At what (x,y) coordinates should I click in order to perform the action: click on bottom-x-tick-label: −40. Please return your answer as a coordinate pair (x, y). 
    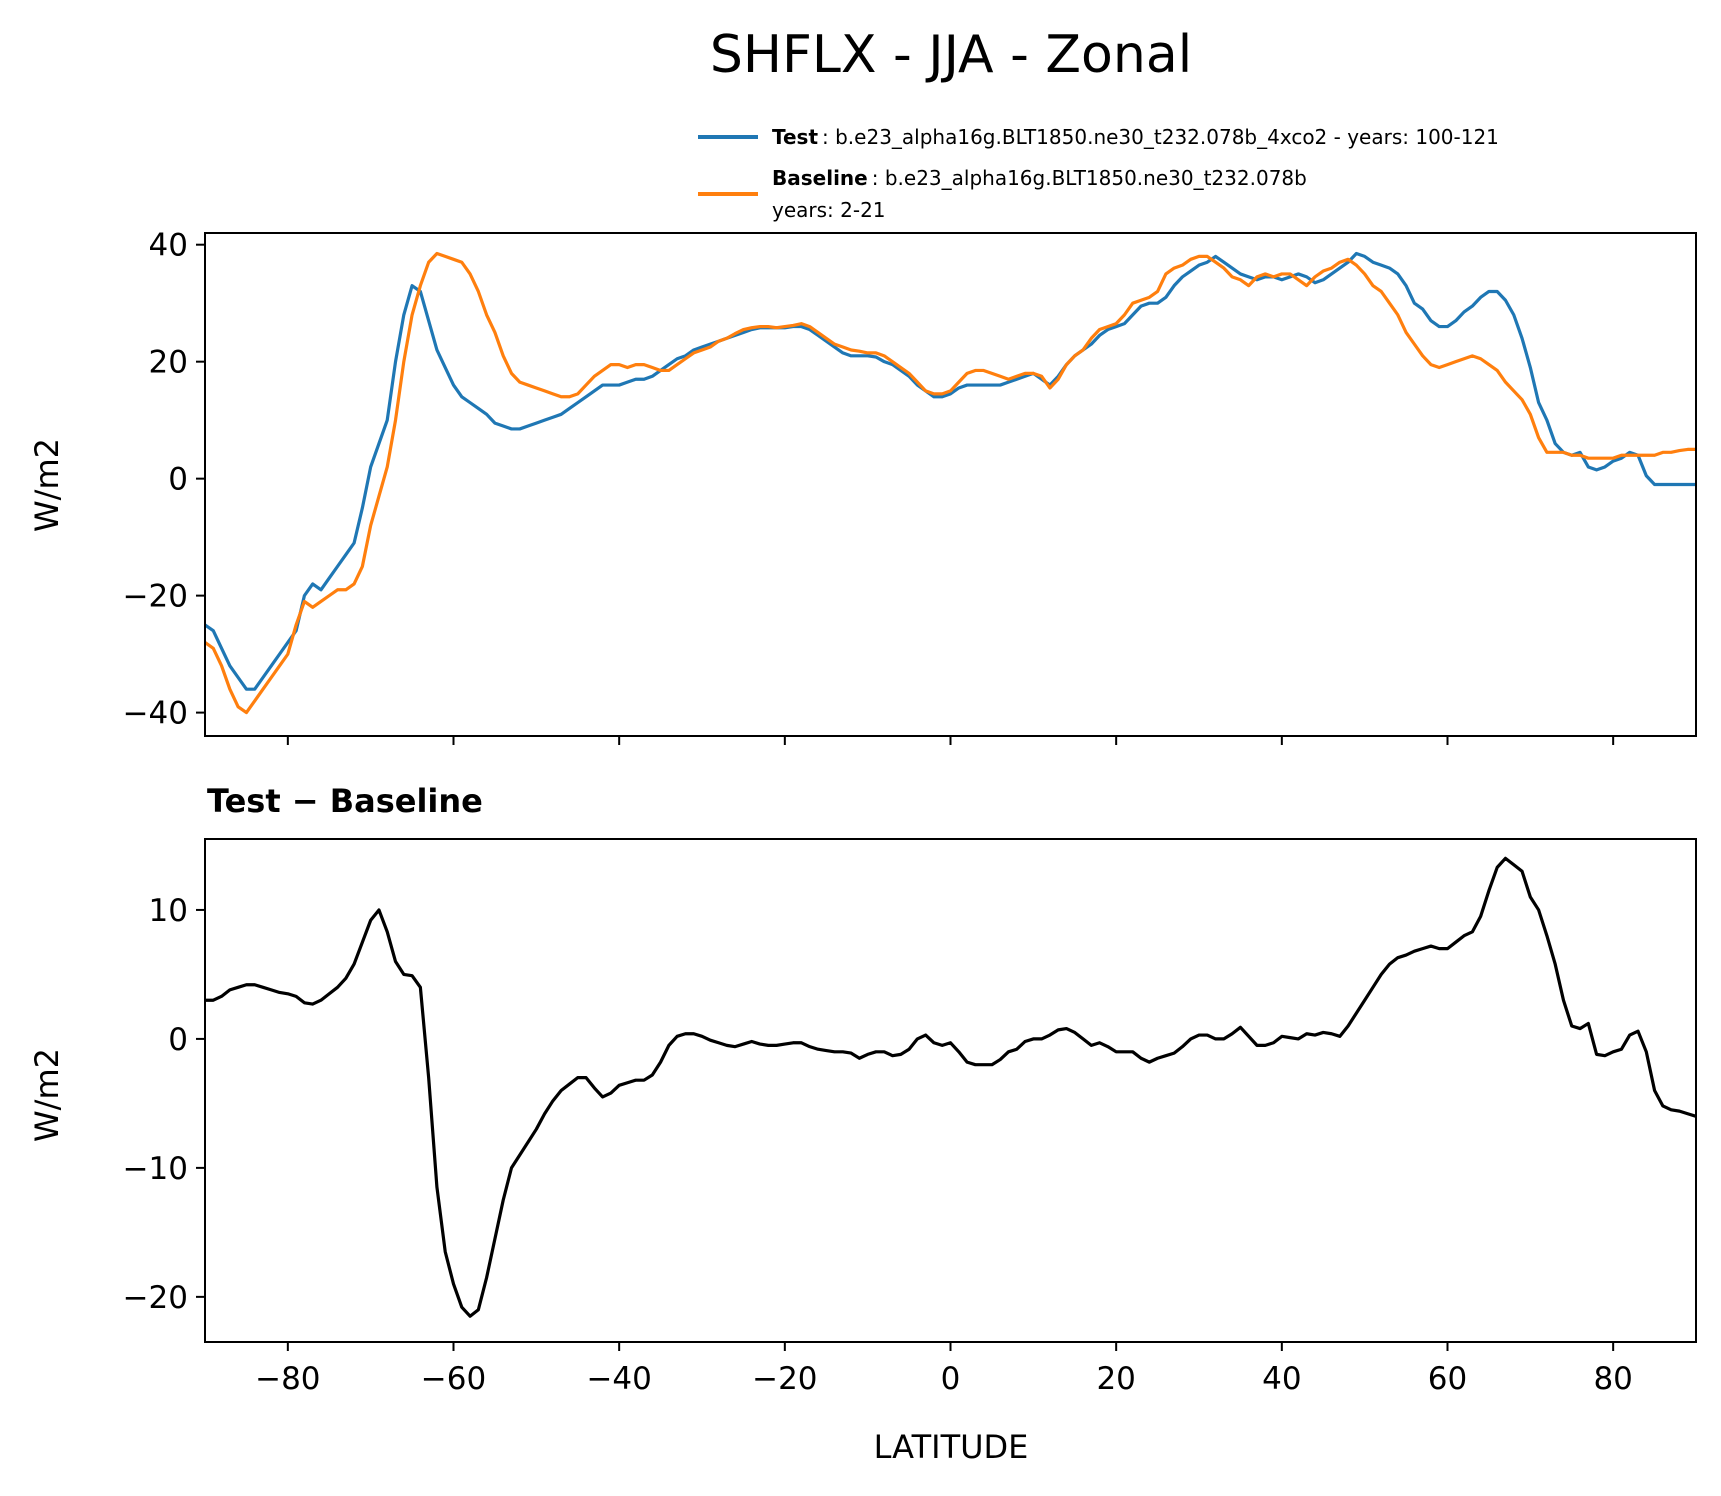
    Looking at the image, I should click on (618, 1379).